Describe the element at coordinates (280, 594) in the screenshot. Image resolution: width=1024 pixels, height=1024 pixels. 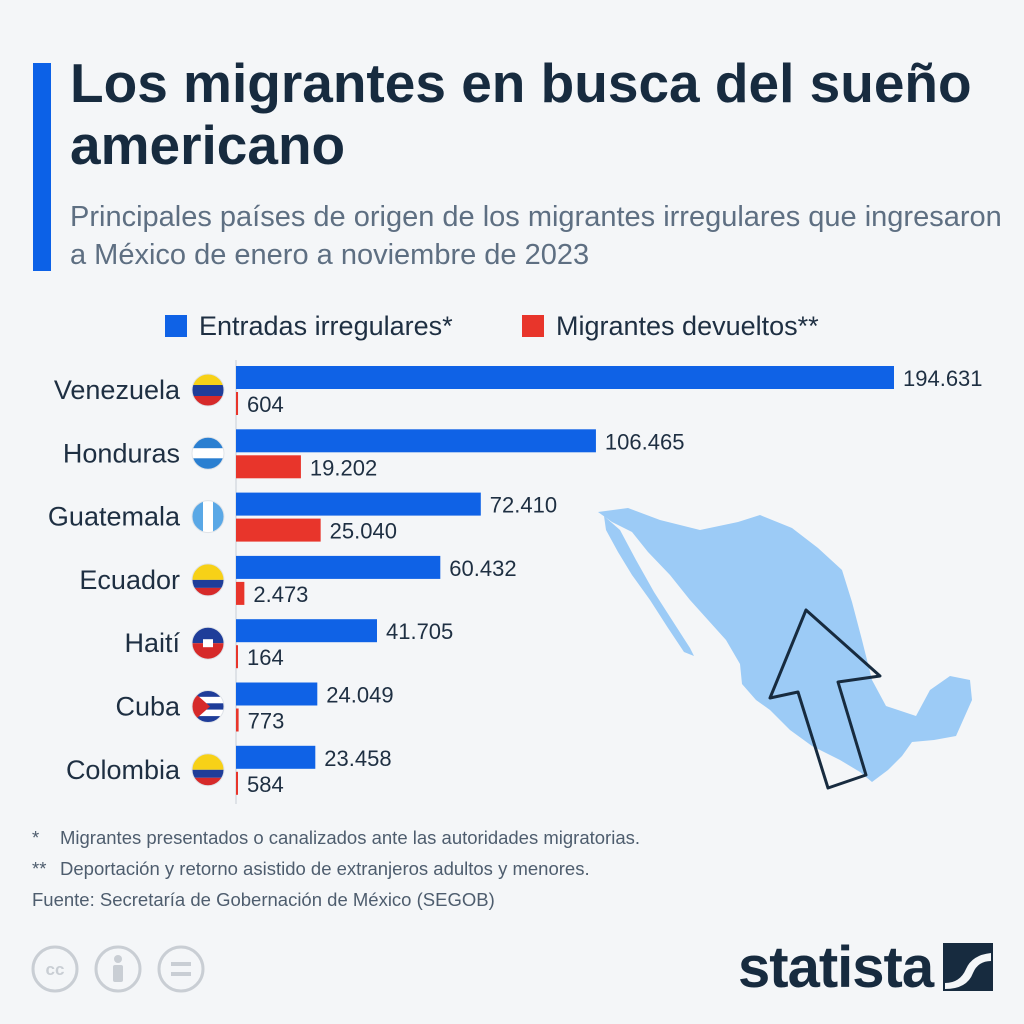
I see `value-label-devueltos: 2.473` at that location.